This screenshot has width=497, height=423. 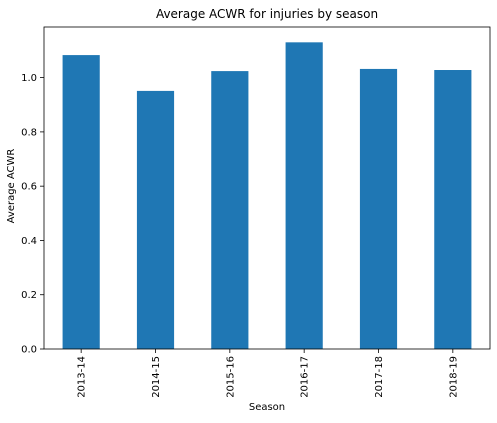 What do you see at coordinates (32, 214) in the screenshot?
I see `y-axis-ticks: 0.0 0.2 0.4 0.6 0.8 1.0` at bounding box center [32, 214].